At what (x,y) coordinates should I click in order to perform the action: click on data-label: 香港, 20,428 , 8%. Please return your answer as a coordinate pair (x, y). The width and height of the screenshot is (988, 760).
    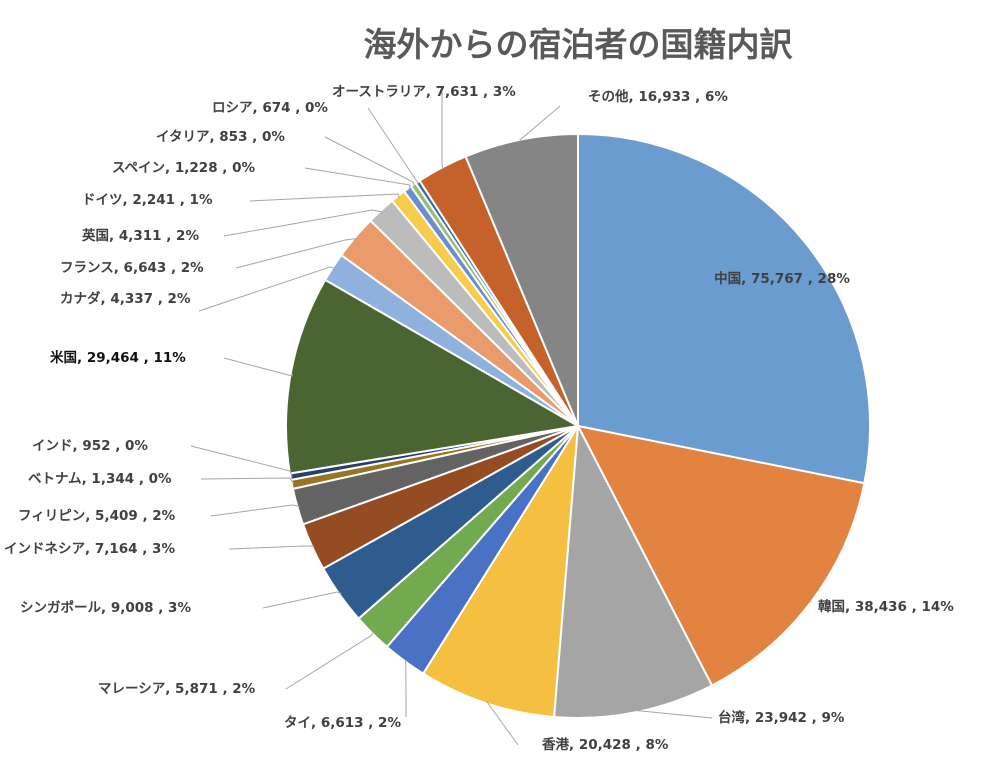
    Looking at the image, I should click on (605, 744).